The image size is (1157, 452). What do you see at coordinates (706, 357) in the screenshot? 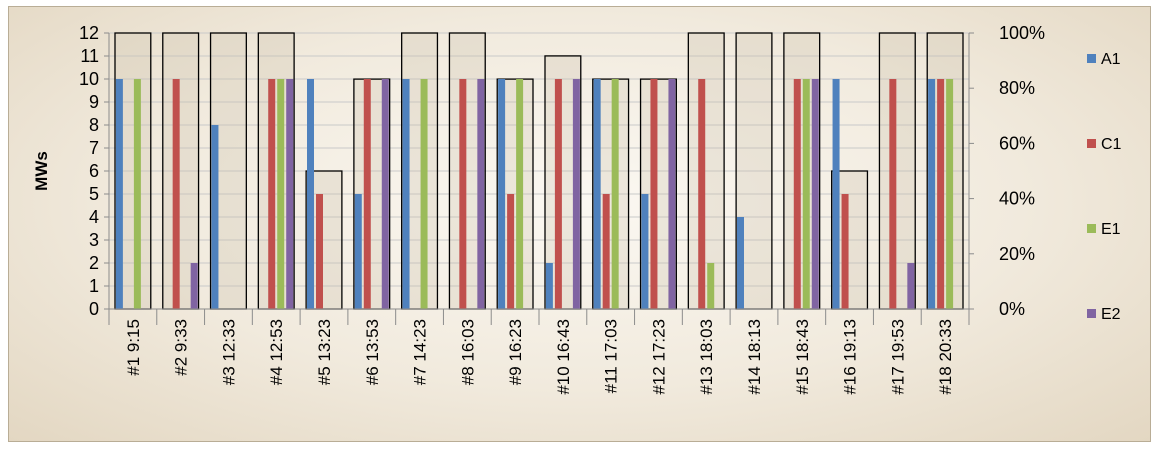
I see `x-tick-label: #13 18:03` at bounding box center [706, 357].